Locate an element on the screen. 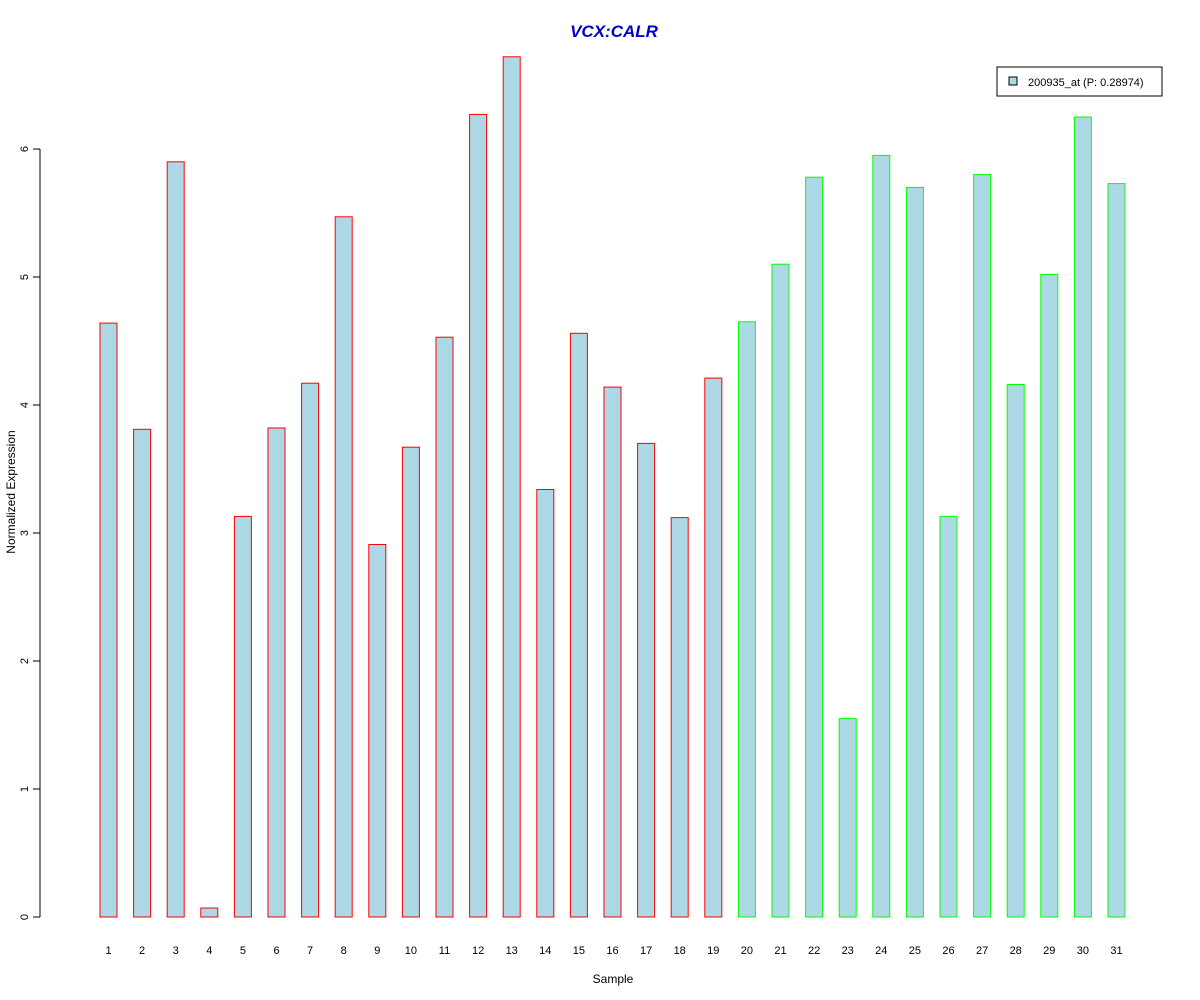 The image size is (1200, 1000). x-axis-label: Sample is located at coordinates (613, 979).